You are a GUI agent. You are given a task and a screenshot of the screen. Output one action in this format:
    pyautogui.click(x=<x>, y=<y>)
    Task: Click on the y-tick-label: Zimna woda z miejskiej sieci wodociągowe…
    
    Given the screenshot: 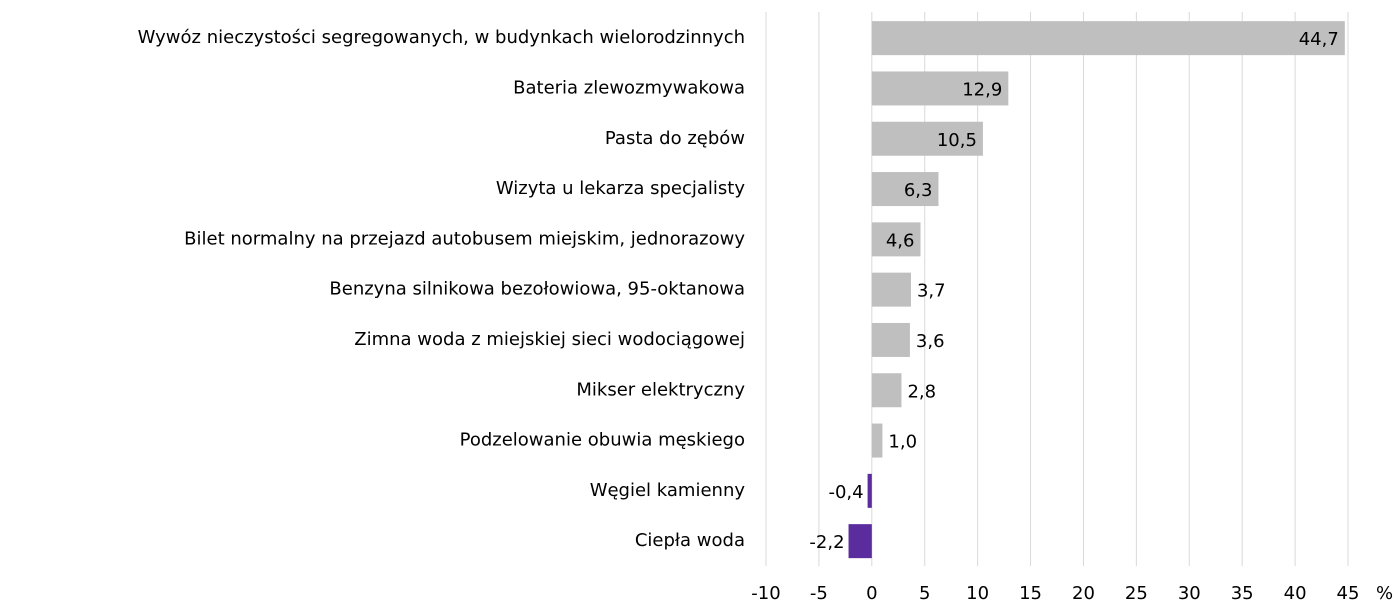 What is the action you would take?
    pyautogui.click(x=549, y=339)
    